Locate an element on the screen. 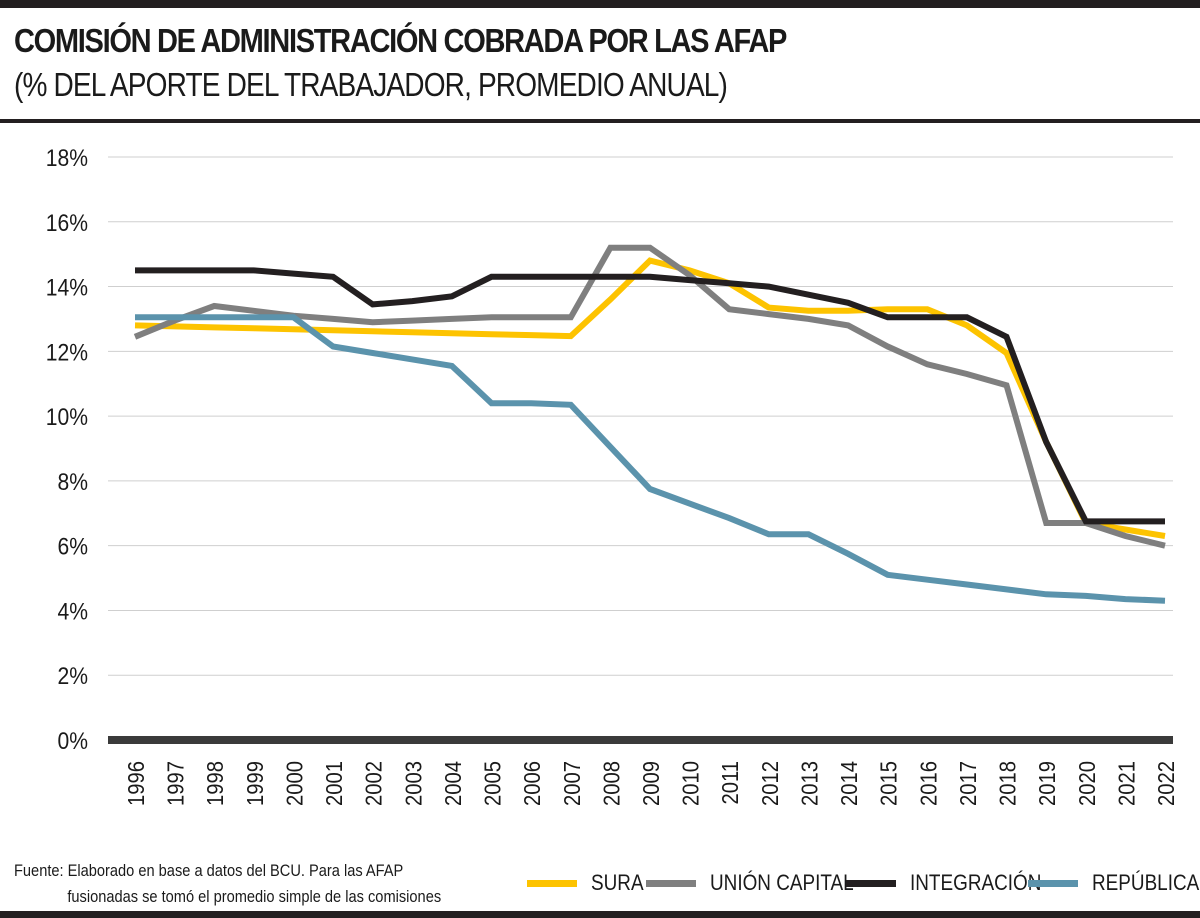  x-tick-label: 2014 is located at coordinates (849, 783).